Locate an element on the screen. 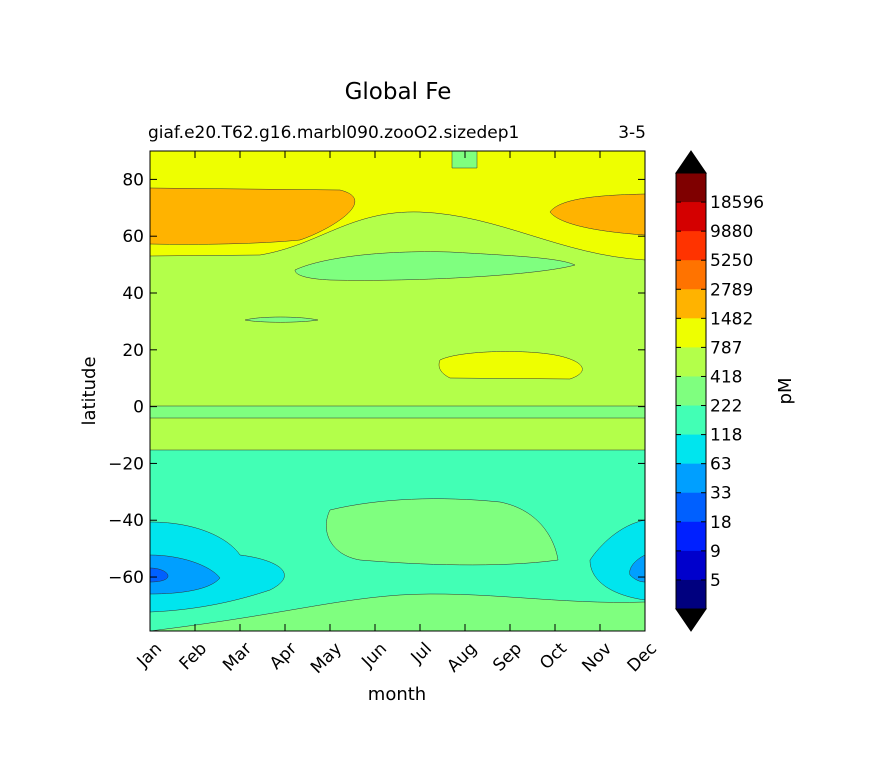 The height and width of the screenshot is (783, 875). band-south-blue-left is located at coordinates (185, 574).